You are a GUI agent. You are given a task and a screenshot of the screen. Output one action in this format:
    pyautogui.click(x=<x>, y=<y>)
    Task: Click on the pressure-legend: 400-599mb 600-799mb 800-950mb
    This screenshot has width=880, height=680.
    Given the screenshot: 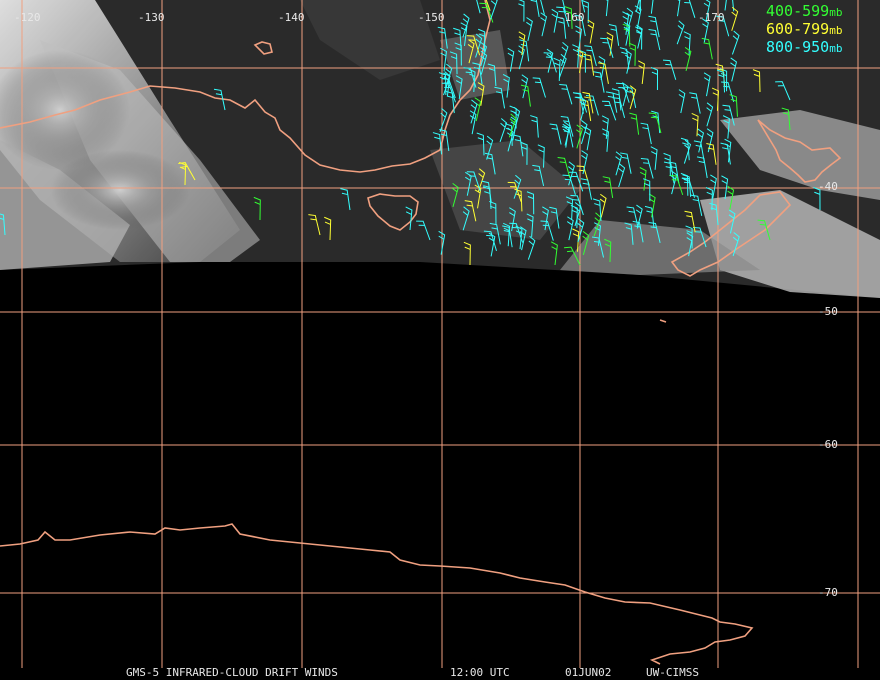 What is the action you would take?
    pyautogui.click(x=804, y=29)
    